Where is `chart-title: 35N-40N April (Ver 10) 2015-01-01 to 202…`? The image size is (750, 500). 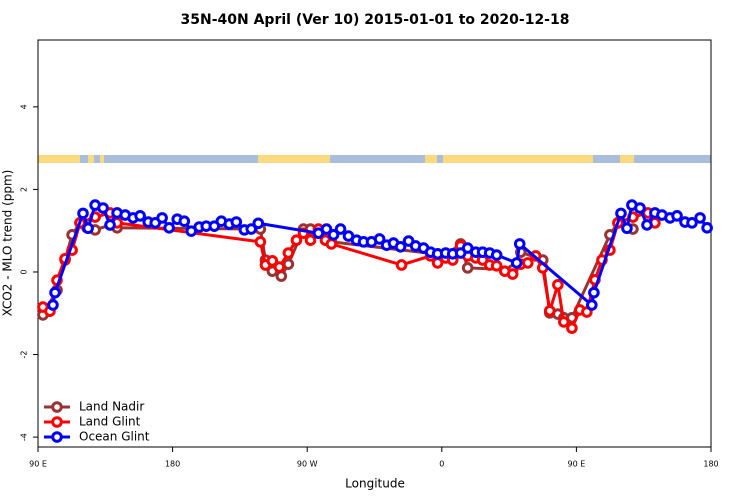 chart-title: 35N-40N April (Ver 10) 2015-01-01 to 202… is located at coordinates (375, 20).